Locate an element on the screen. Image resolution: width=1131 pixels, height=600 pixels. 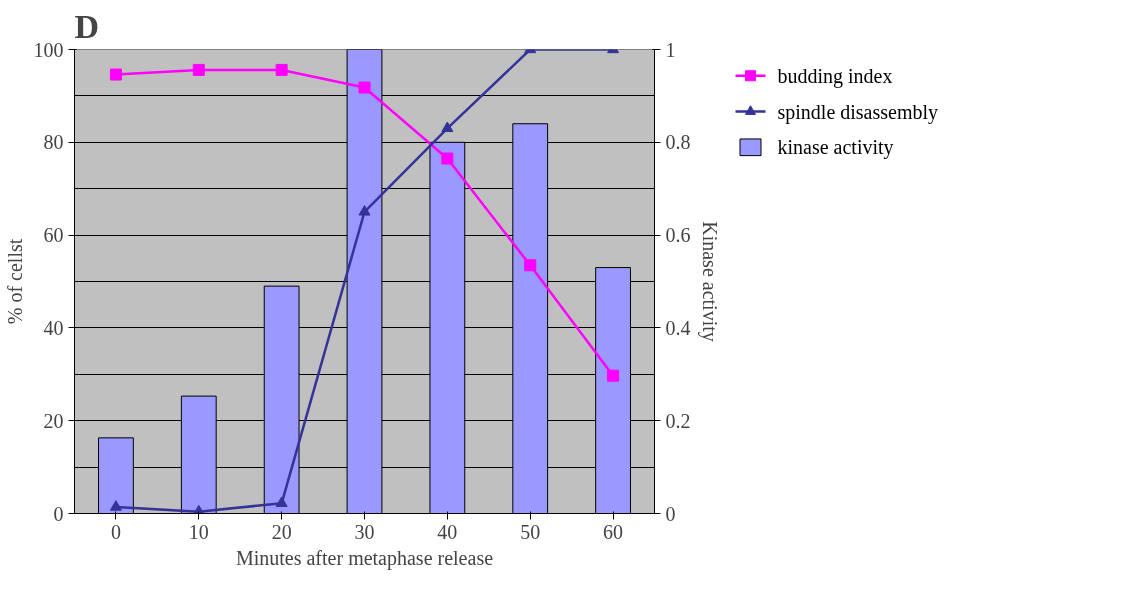
x-tick-label: 30 is located at coordinates (364, 531).